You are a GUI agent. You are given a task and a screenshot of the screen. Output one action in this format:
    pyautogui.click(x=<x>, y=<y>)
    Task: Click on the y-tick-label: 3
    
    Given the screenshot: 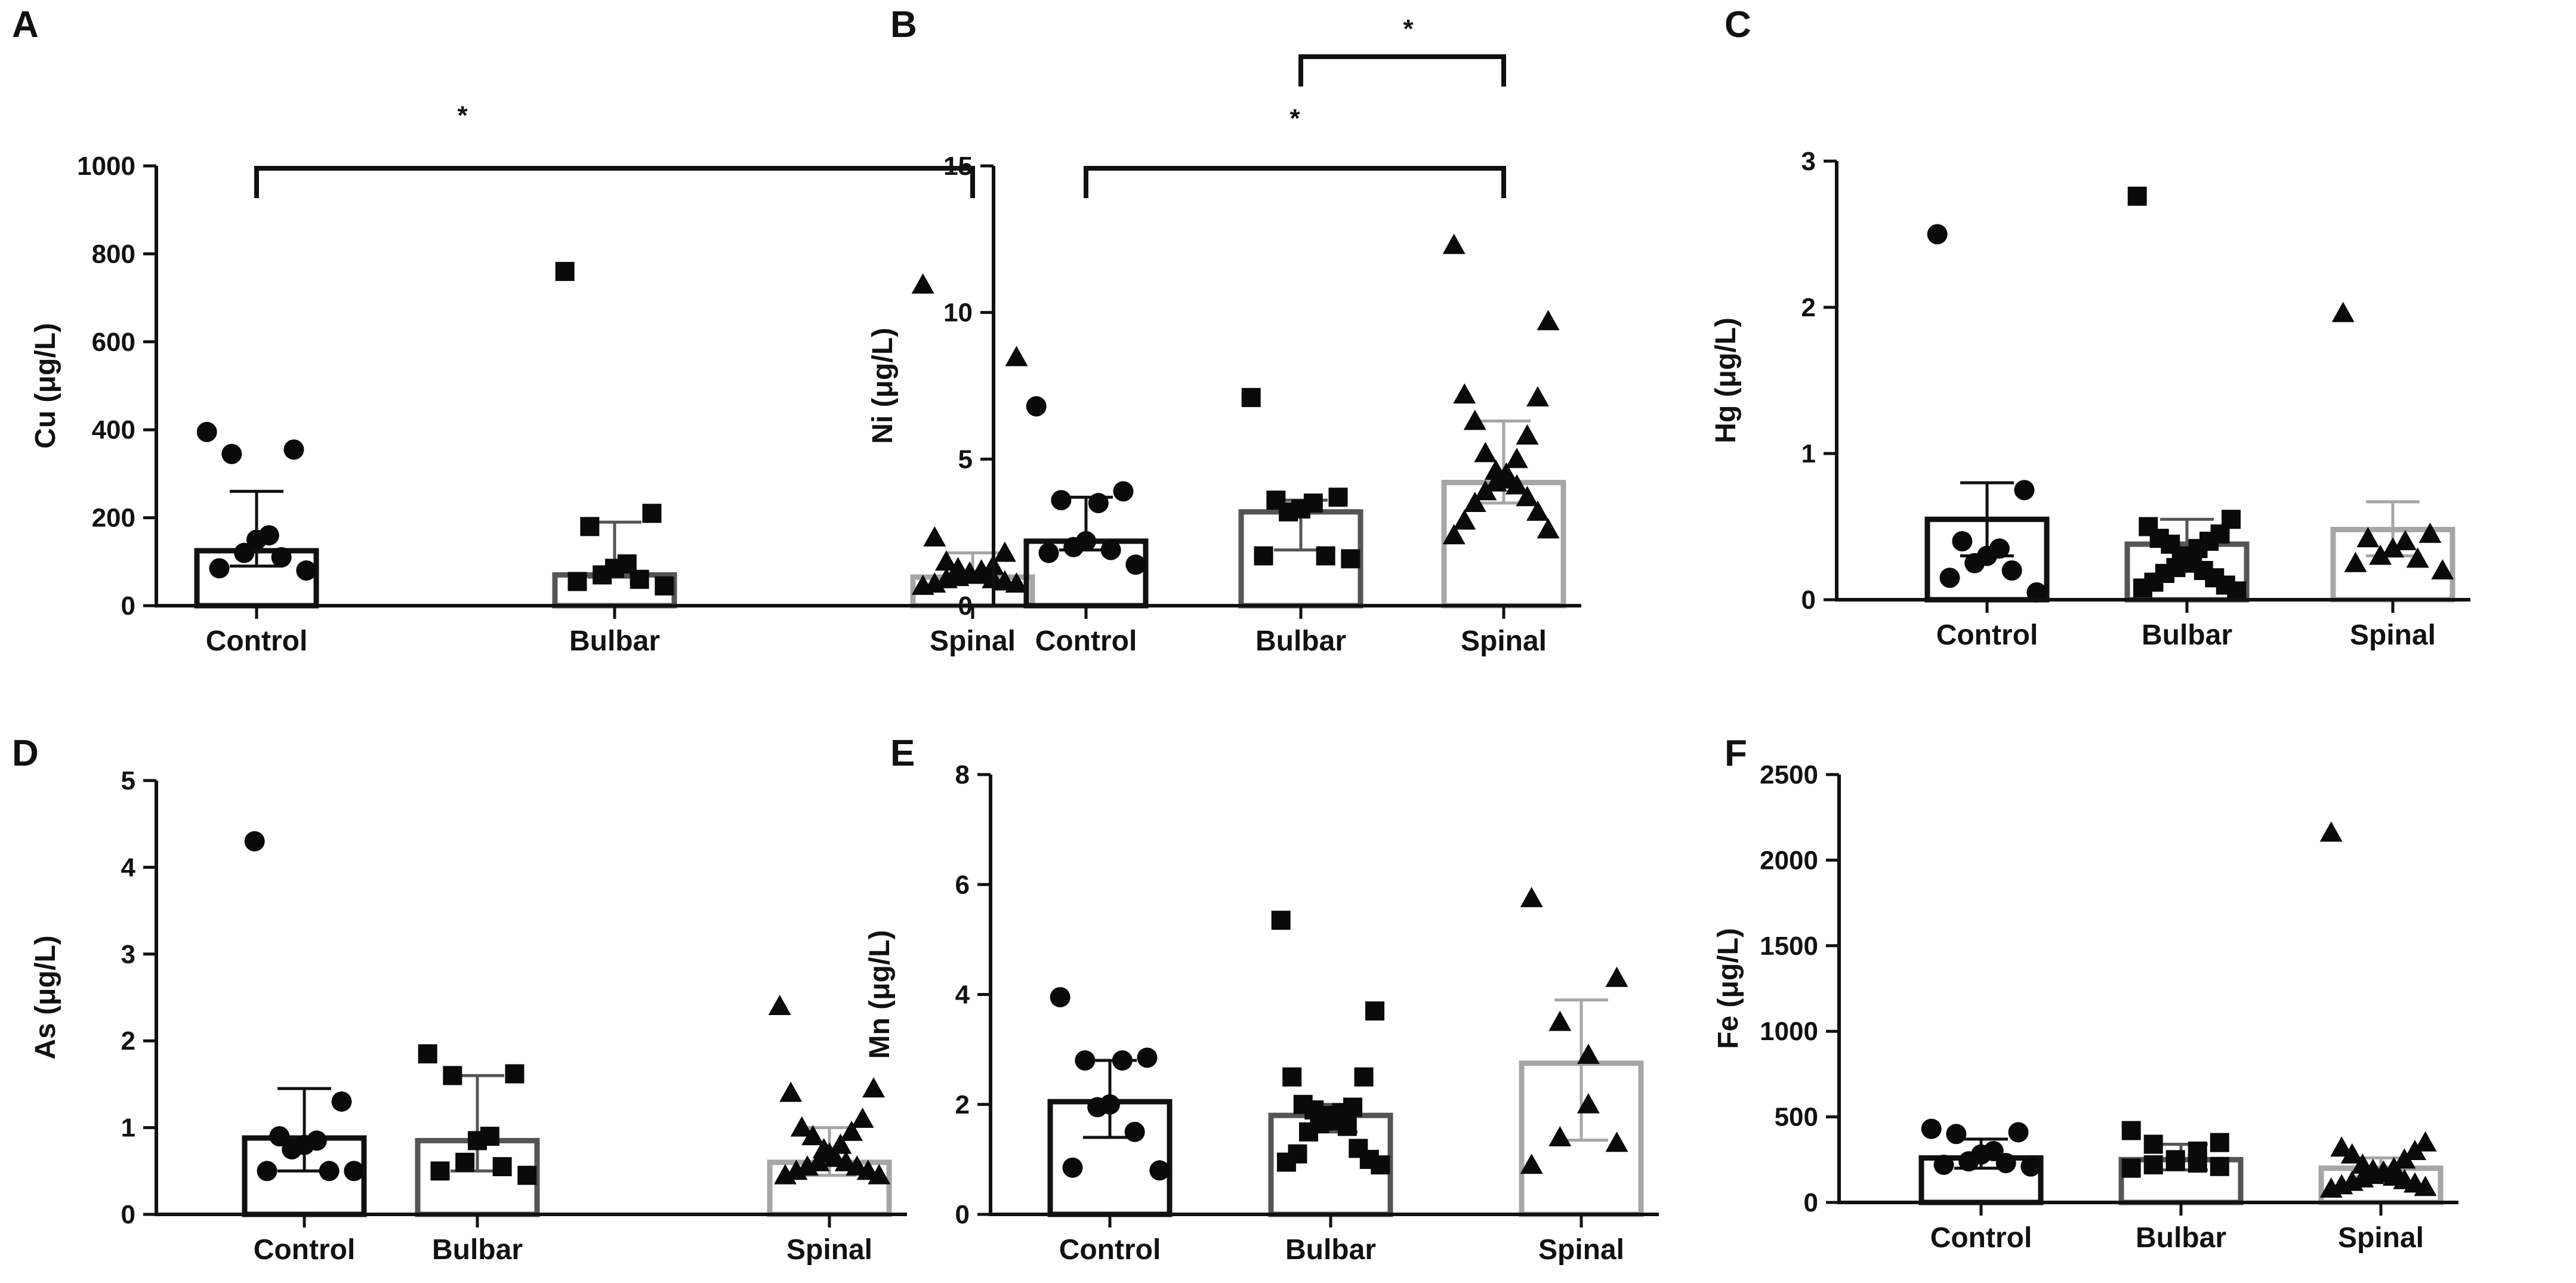 What is the action you would take?
    pyautogui.click(x=1808, y=161)
    